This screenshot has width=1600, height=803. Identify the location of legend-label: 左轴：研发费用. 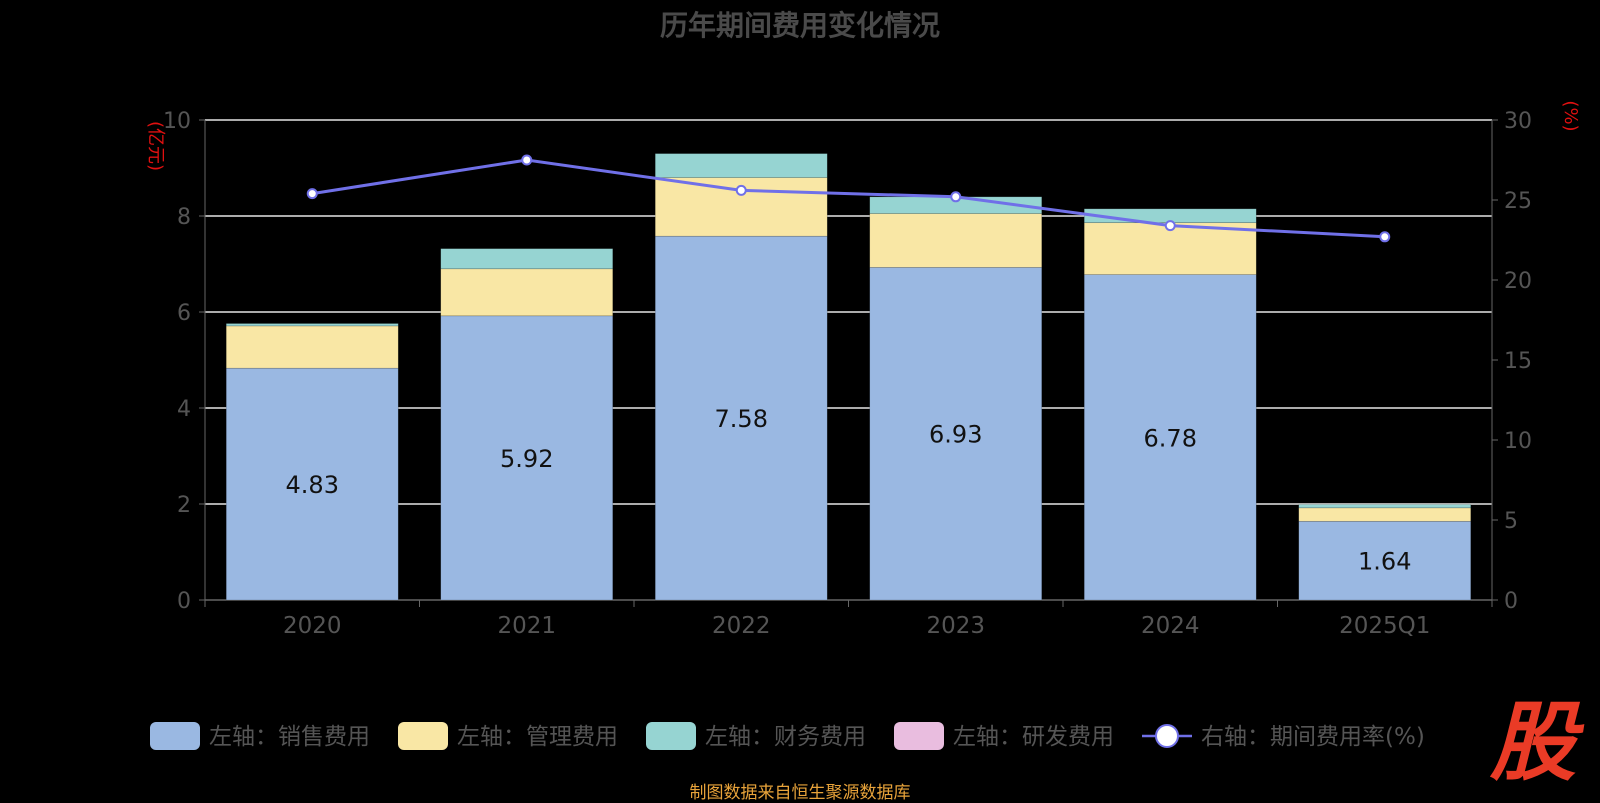
(1033, 737).